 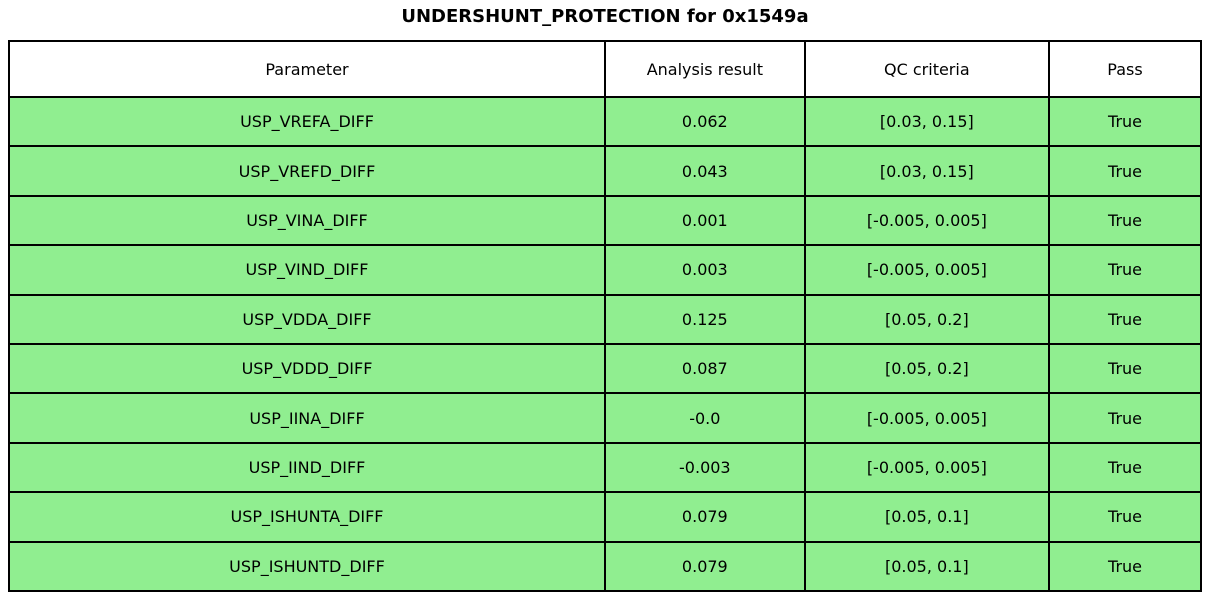 I want to click on parameter-cell: USP_VREFA_DIFF, so click(x=307, y=121).